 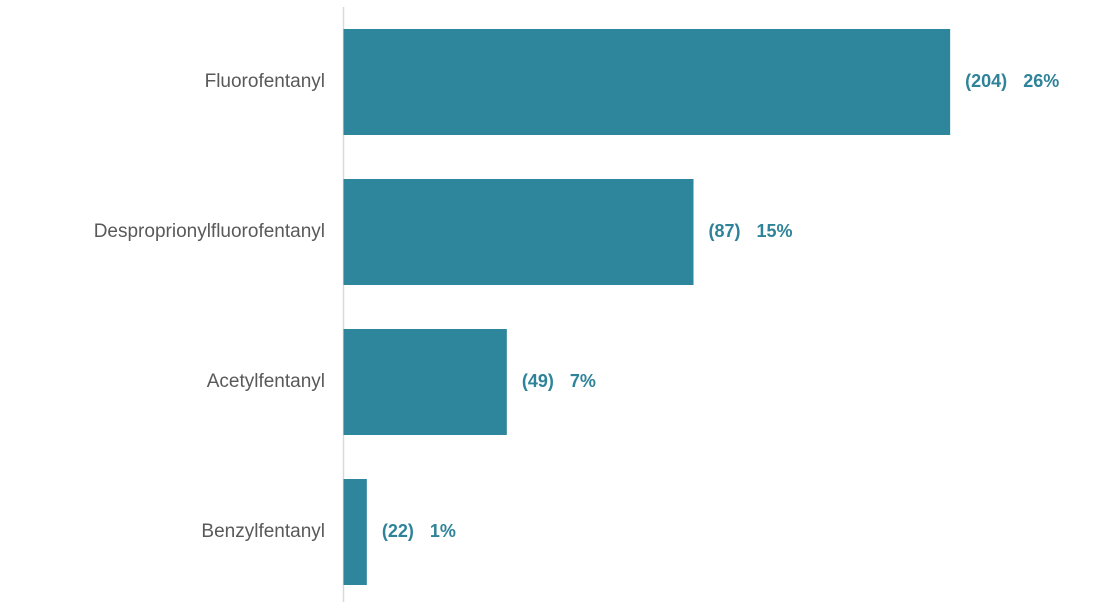 What do you see at coordinates (398, 531) in the screenshot?
I see `count-label: (22)` at bounding box center [398, 531].